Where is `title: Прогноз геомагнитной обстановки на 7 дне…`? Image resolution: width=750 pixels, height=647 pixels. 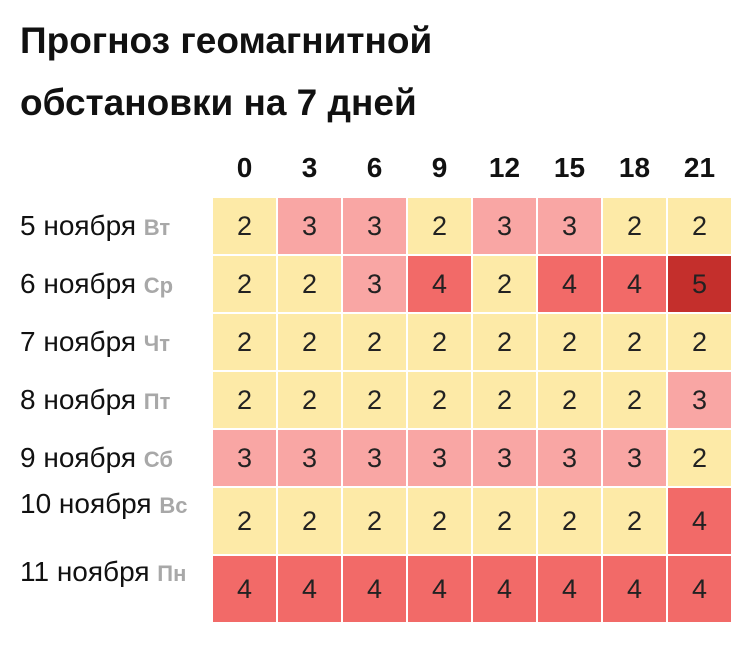 title: Прогноз геомагнитной обстановки на 7 дне… is located at coordinates (226, 71).